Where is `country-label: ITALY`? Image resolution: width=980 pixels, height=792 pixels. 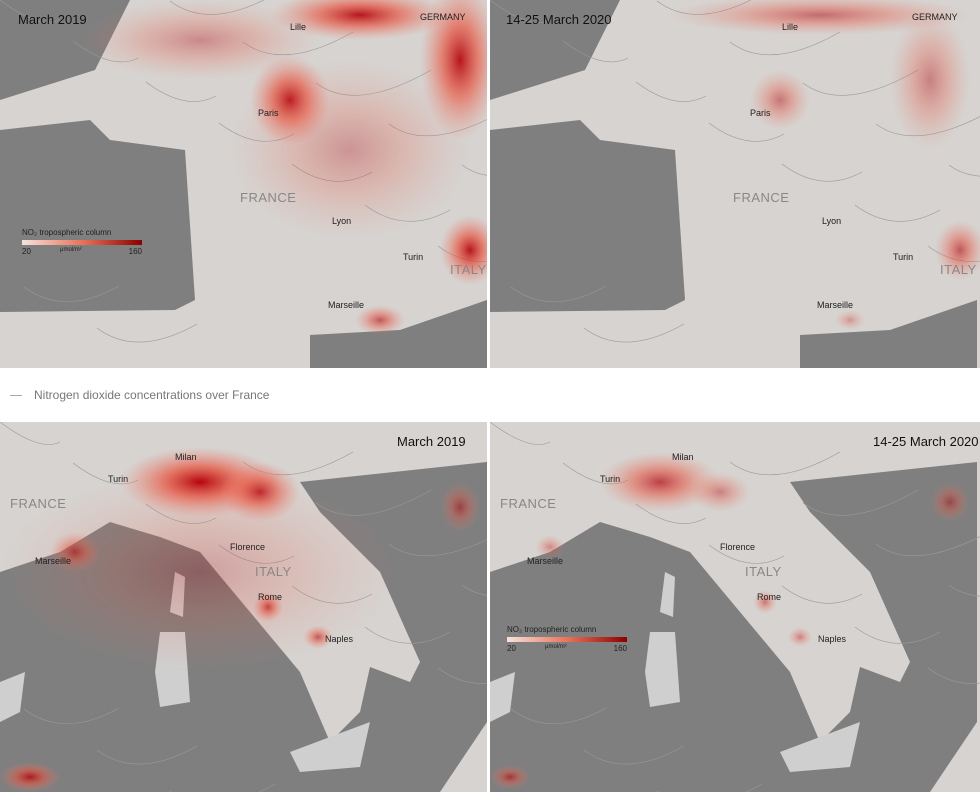
country-label: ITALY is located at coordinates (763, 571).